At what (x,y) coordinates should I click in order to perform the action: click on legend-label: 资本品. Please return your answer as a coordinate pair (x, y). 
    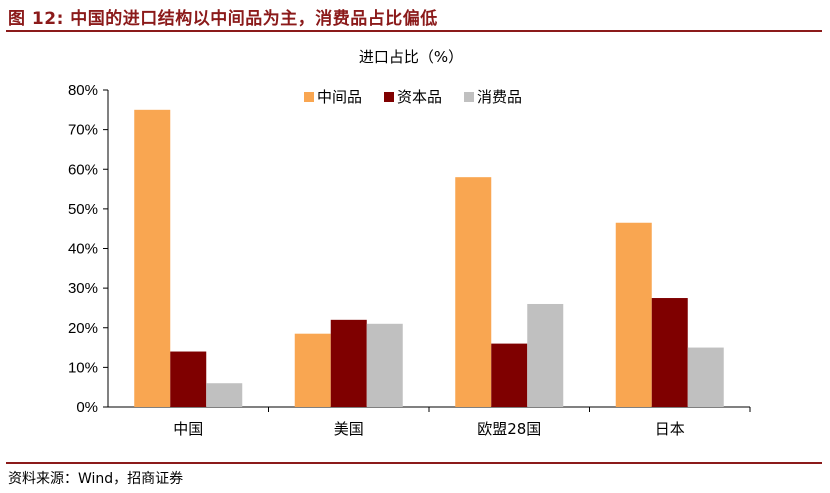
    Looking at the image, I should click on (419, 97).